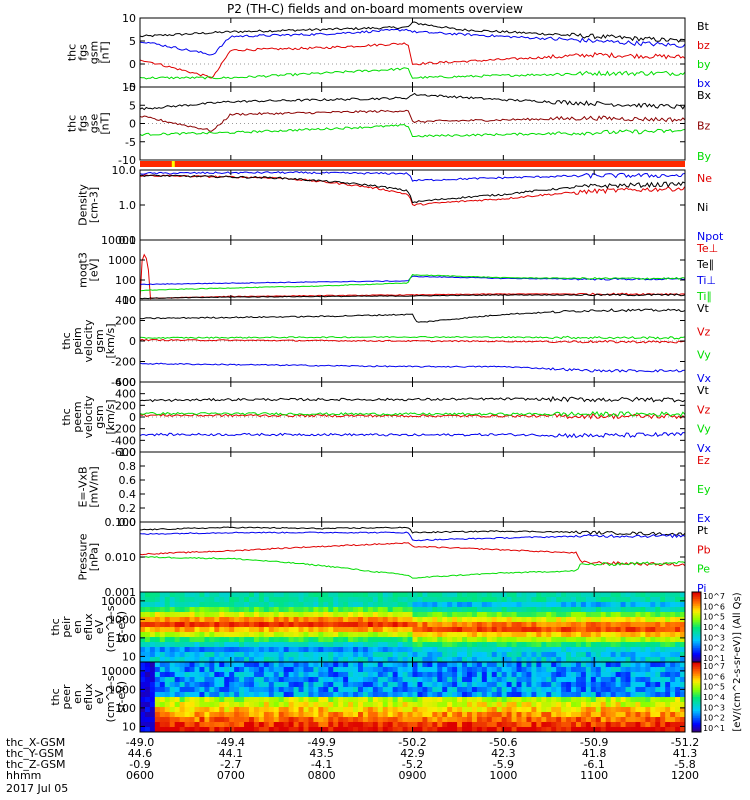  I want to click on colorbar-tick-label: 10^6, so click(714, 606).